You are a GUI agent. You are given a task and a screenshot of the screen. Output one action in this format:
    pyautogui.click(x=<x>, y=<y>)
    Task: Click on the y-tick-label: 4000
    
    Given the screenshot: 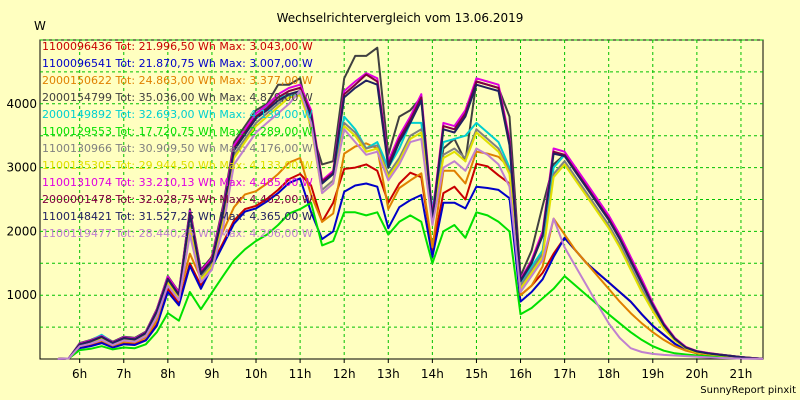 What is the action you would take?
    pyautogui.click(x=21, y=104)
    